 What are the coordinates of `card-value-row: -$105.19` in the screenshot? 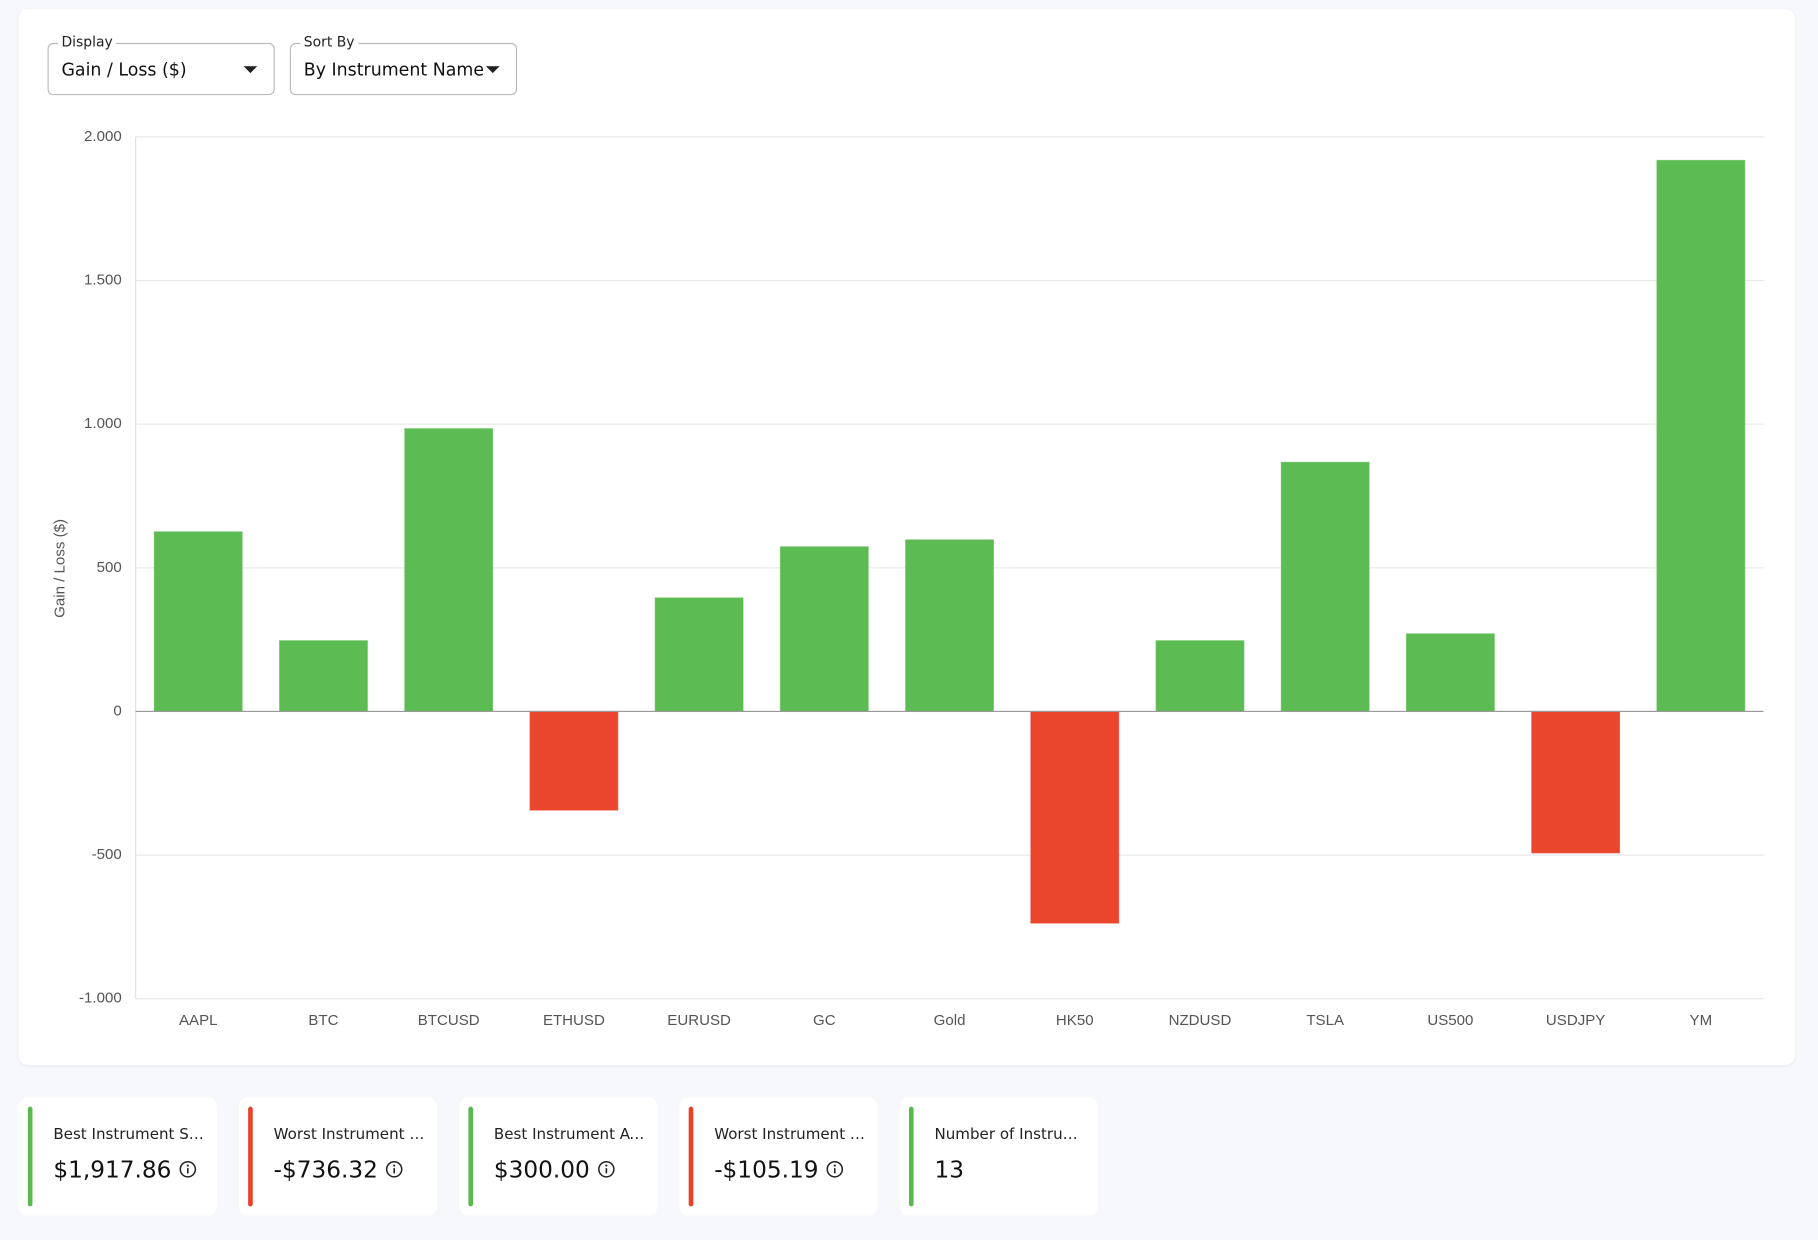 It's located at (779, 1169).